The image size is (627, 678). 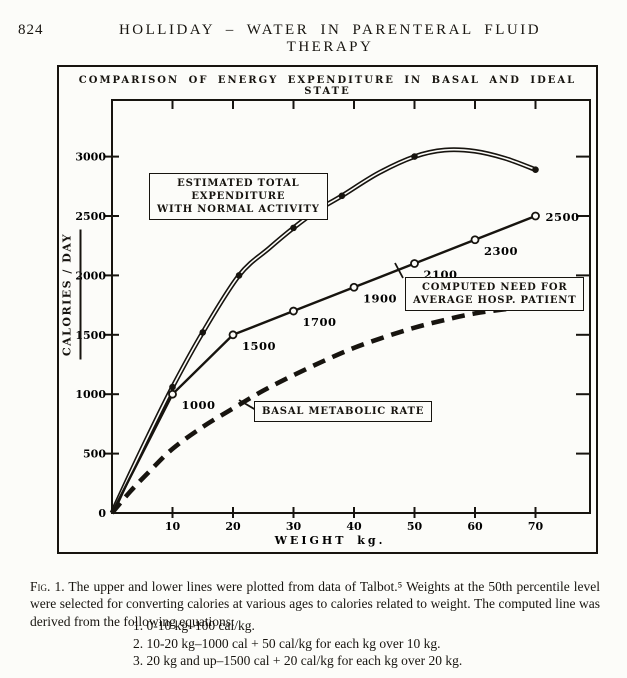 What do you see at coordinates (94, 454) in the screenshot?
I see `svg-text: 500` at bounding box center [94, 454].